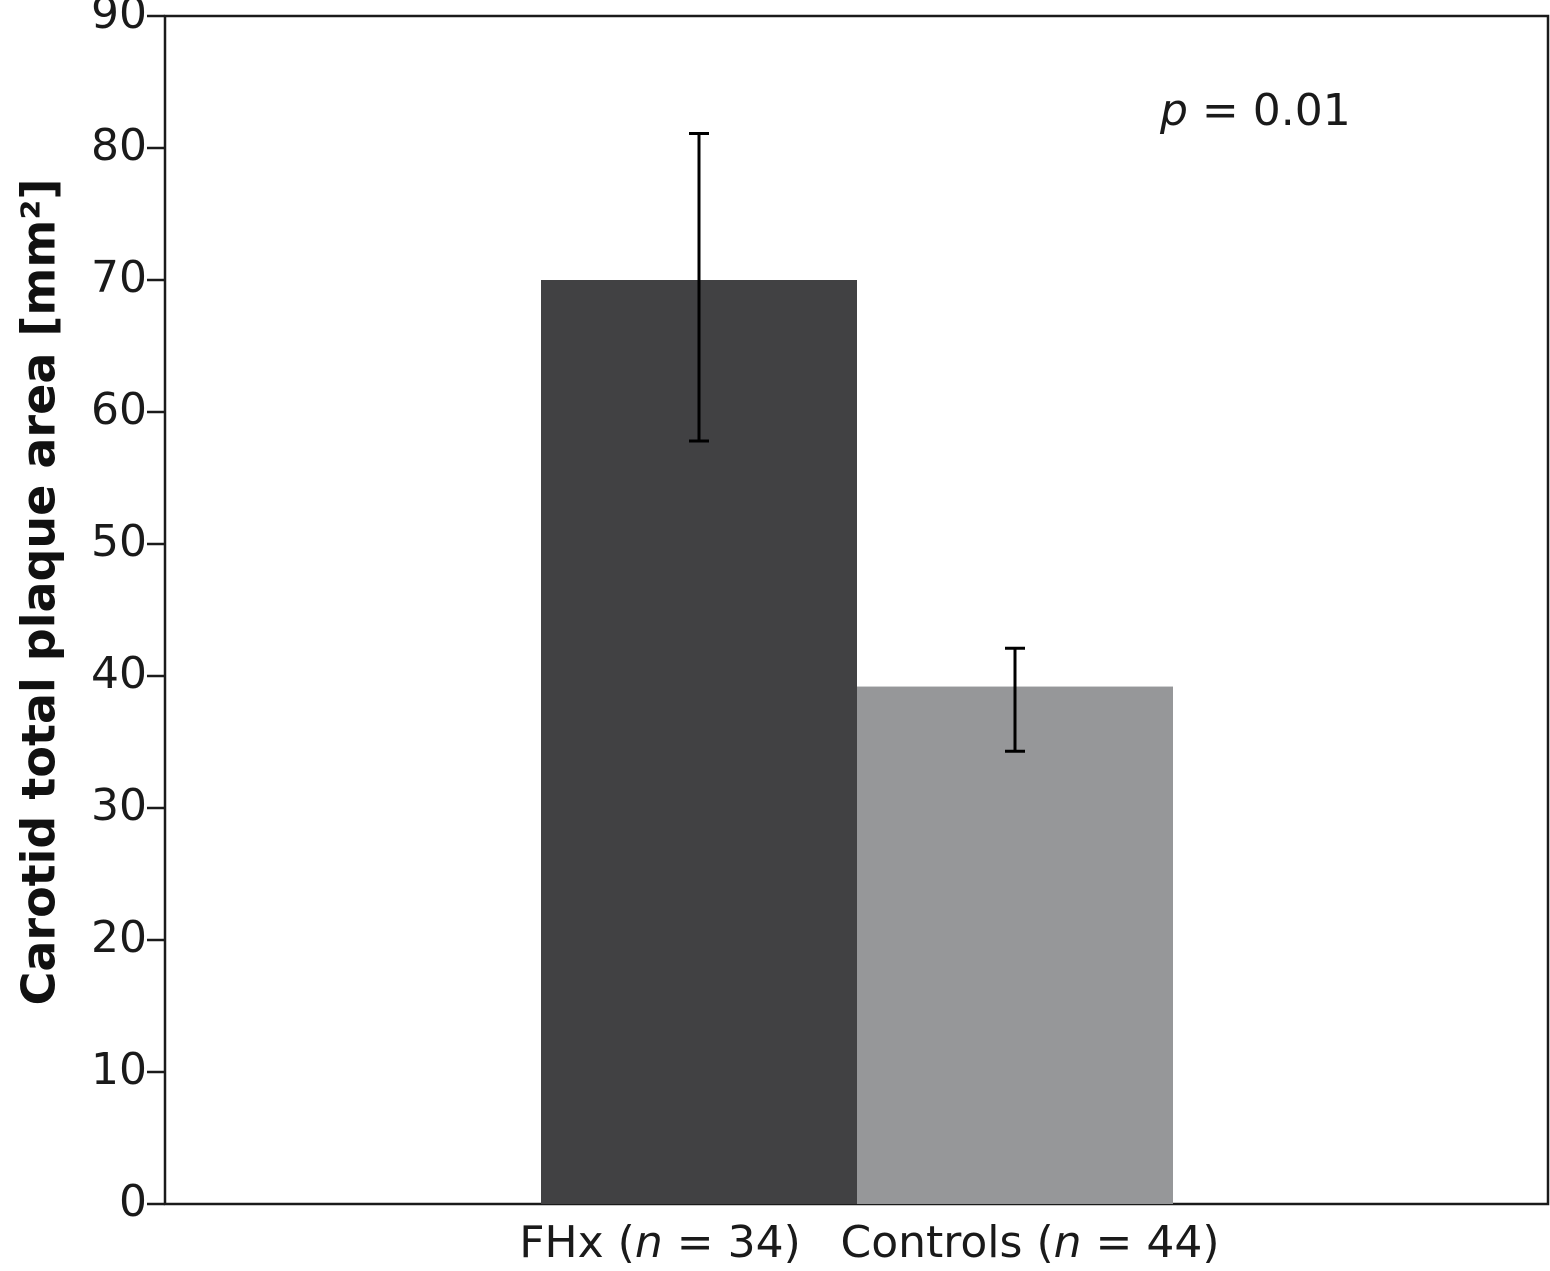 The image size is (1550, 1271). I want to click on y-axis: 0 10 20 30 40 50 60 70 80 90, so click(128, 613).